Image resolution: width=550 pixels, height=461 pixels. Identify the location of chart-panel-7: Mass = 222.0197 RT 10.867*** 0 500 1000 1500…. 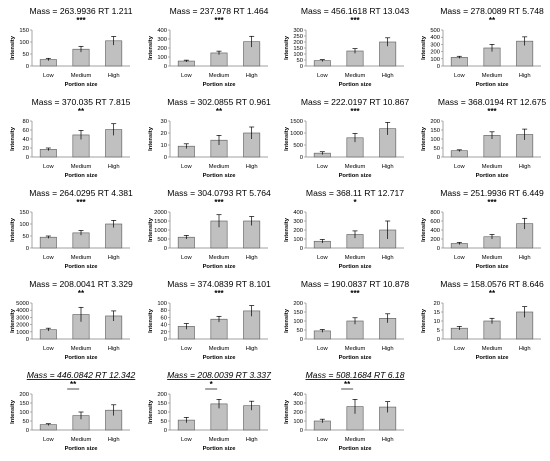
(346, 138).